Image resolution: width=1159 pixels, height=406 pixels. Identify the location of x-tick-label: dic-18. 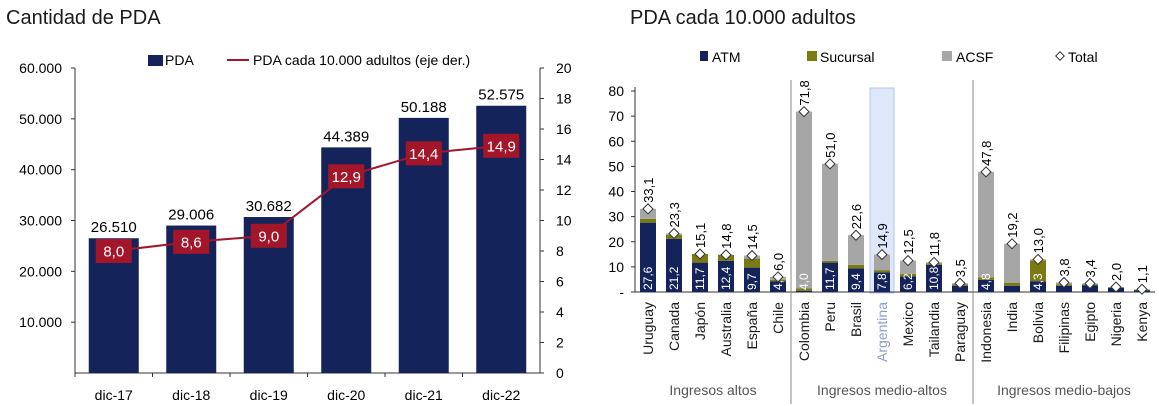
(191, 395).